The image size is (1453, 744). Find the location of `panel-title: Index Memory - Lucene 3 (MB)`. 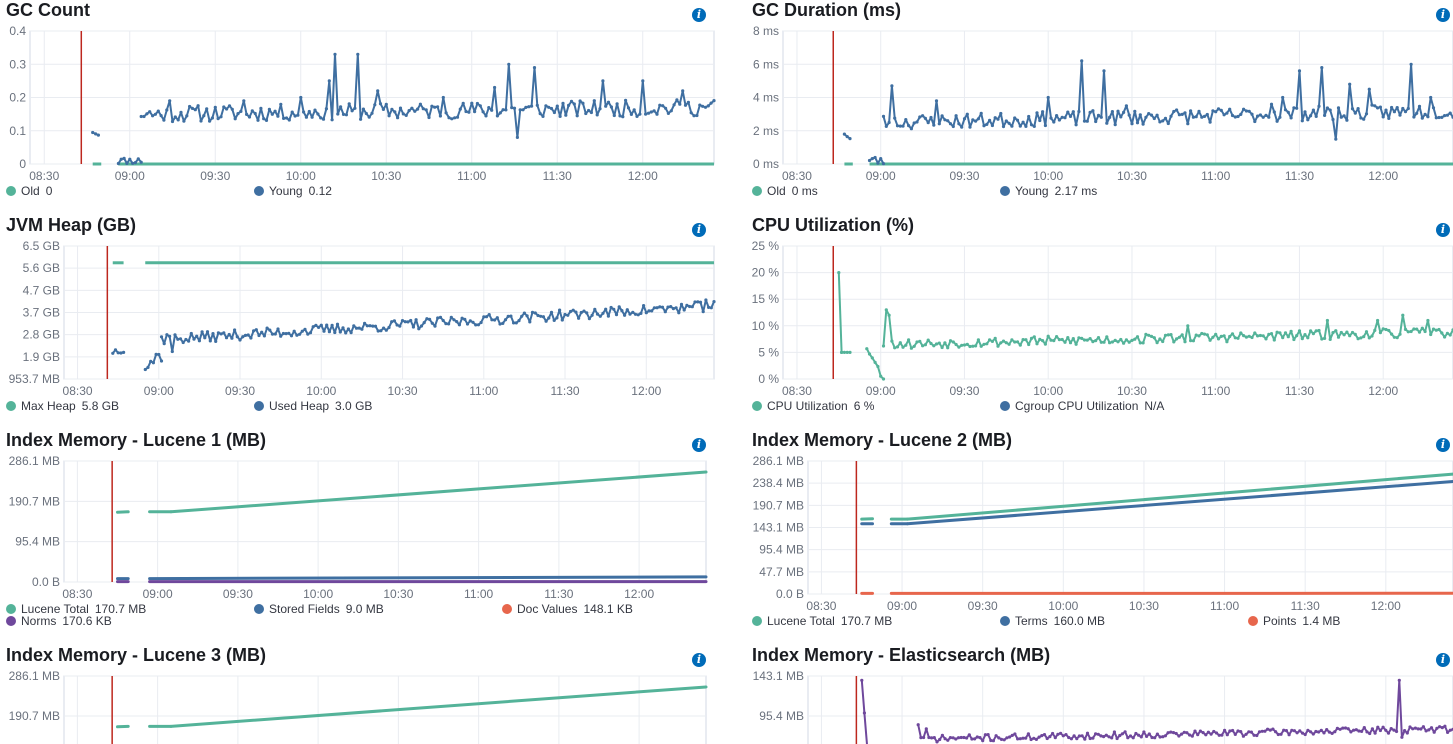

panel-title: Index Memory - Lucene 3 (MB) is located at coordinates (136, 655).